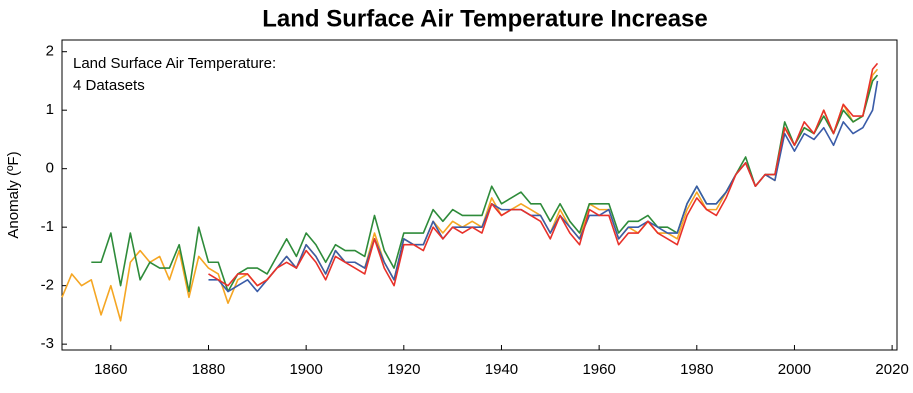 This screenshot has width=913, height=393. What do you see at coordinates (13, 194) in the screenshot?
I see `y-axis-label: Anomaly (ºF)` at bounding box center [13, 194].